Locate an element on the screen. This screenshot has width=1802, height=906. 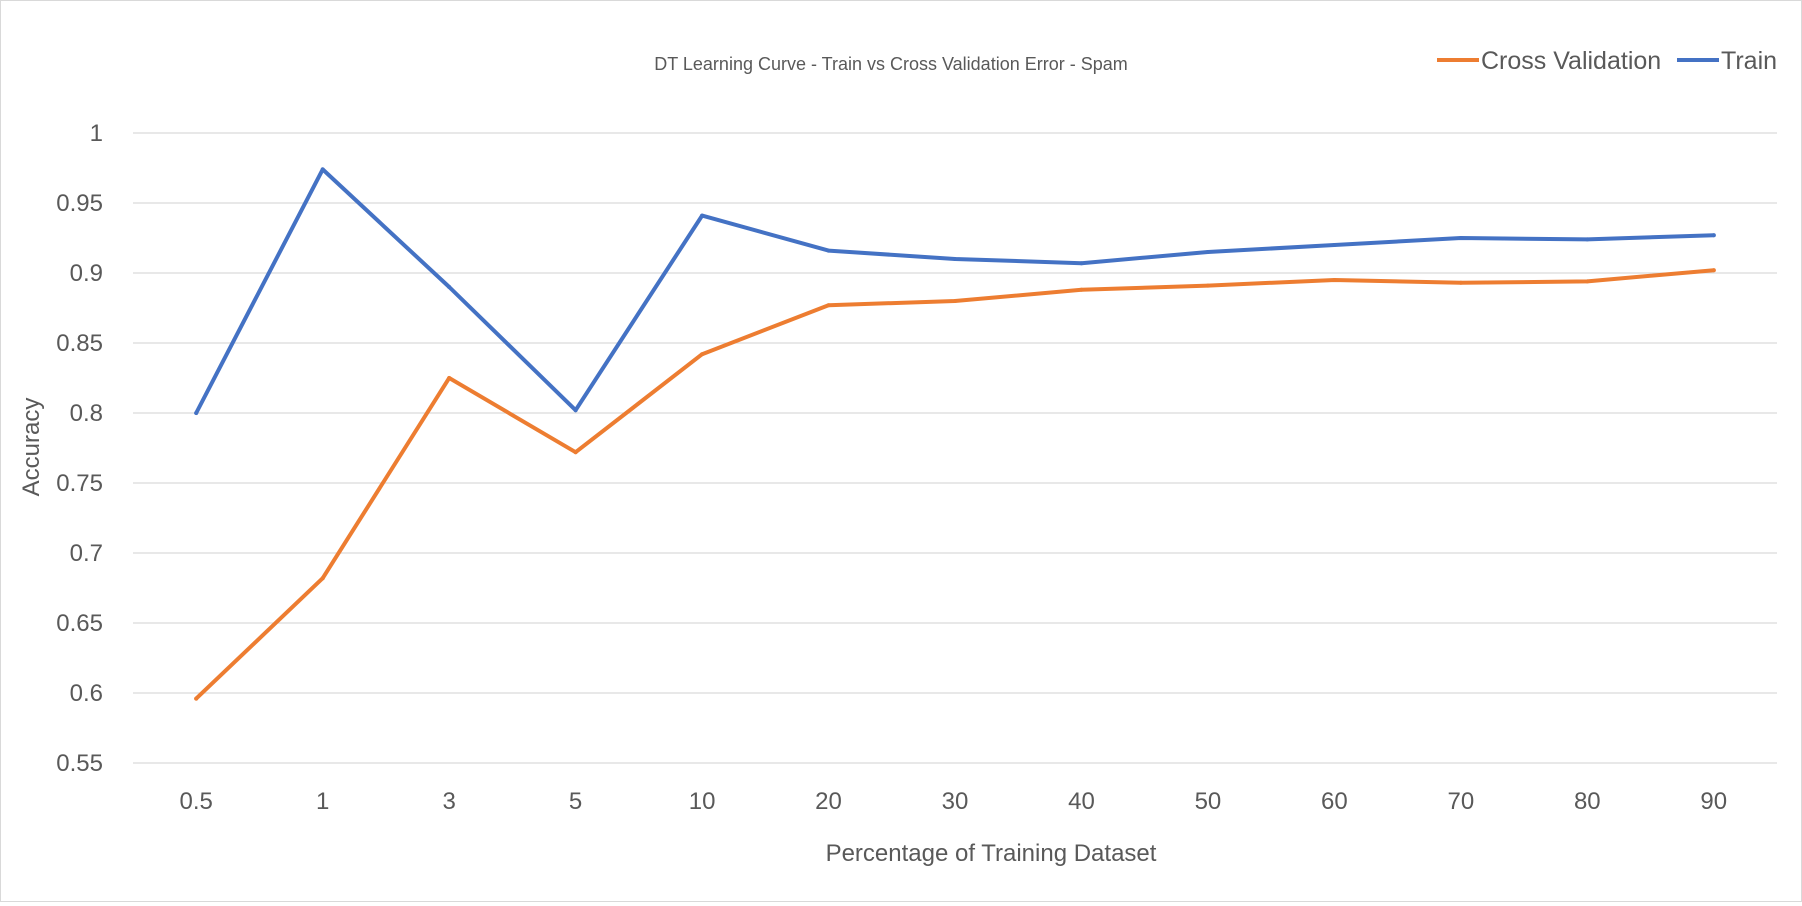
y-tick-label: 0.9 is located at coordinates (86, 273).